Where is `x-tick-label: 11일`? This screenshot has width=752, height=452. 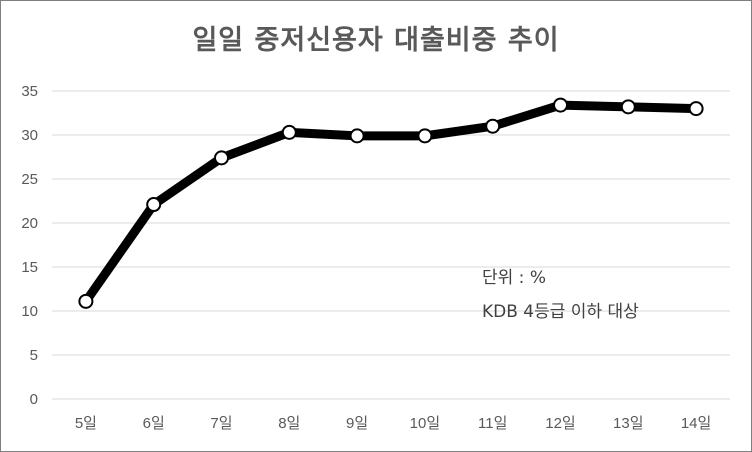 x-tick-label: 11일 is located at coordinates (492, 423).